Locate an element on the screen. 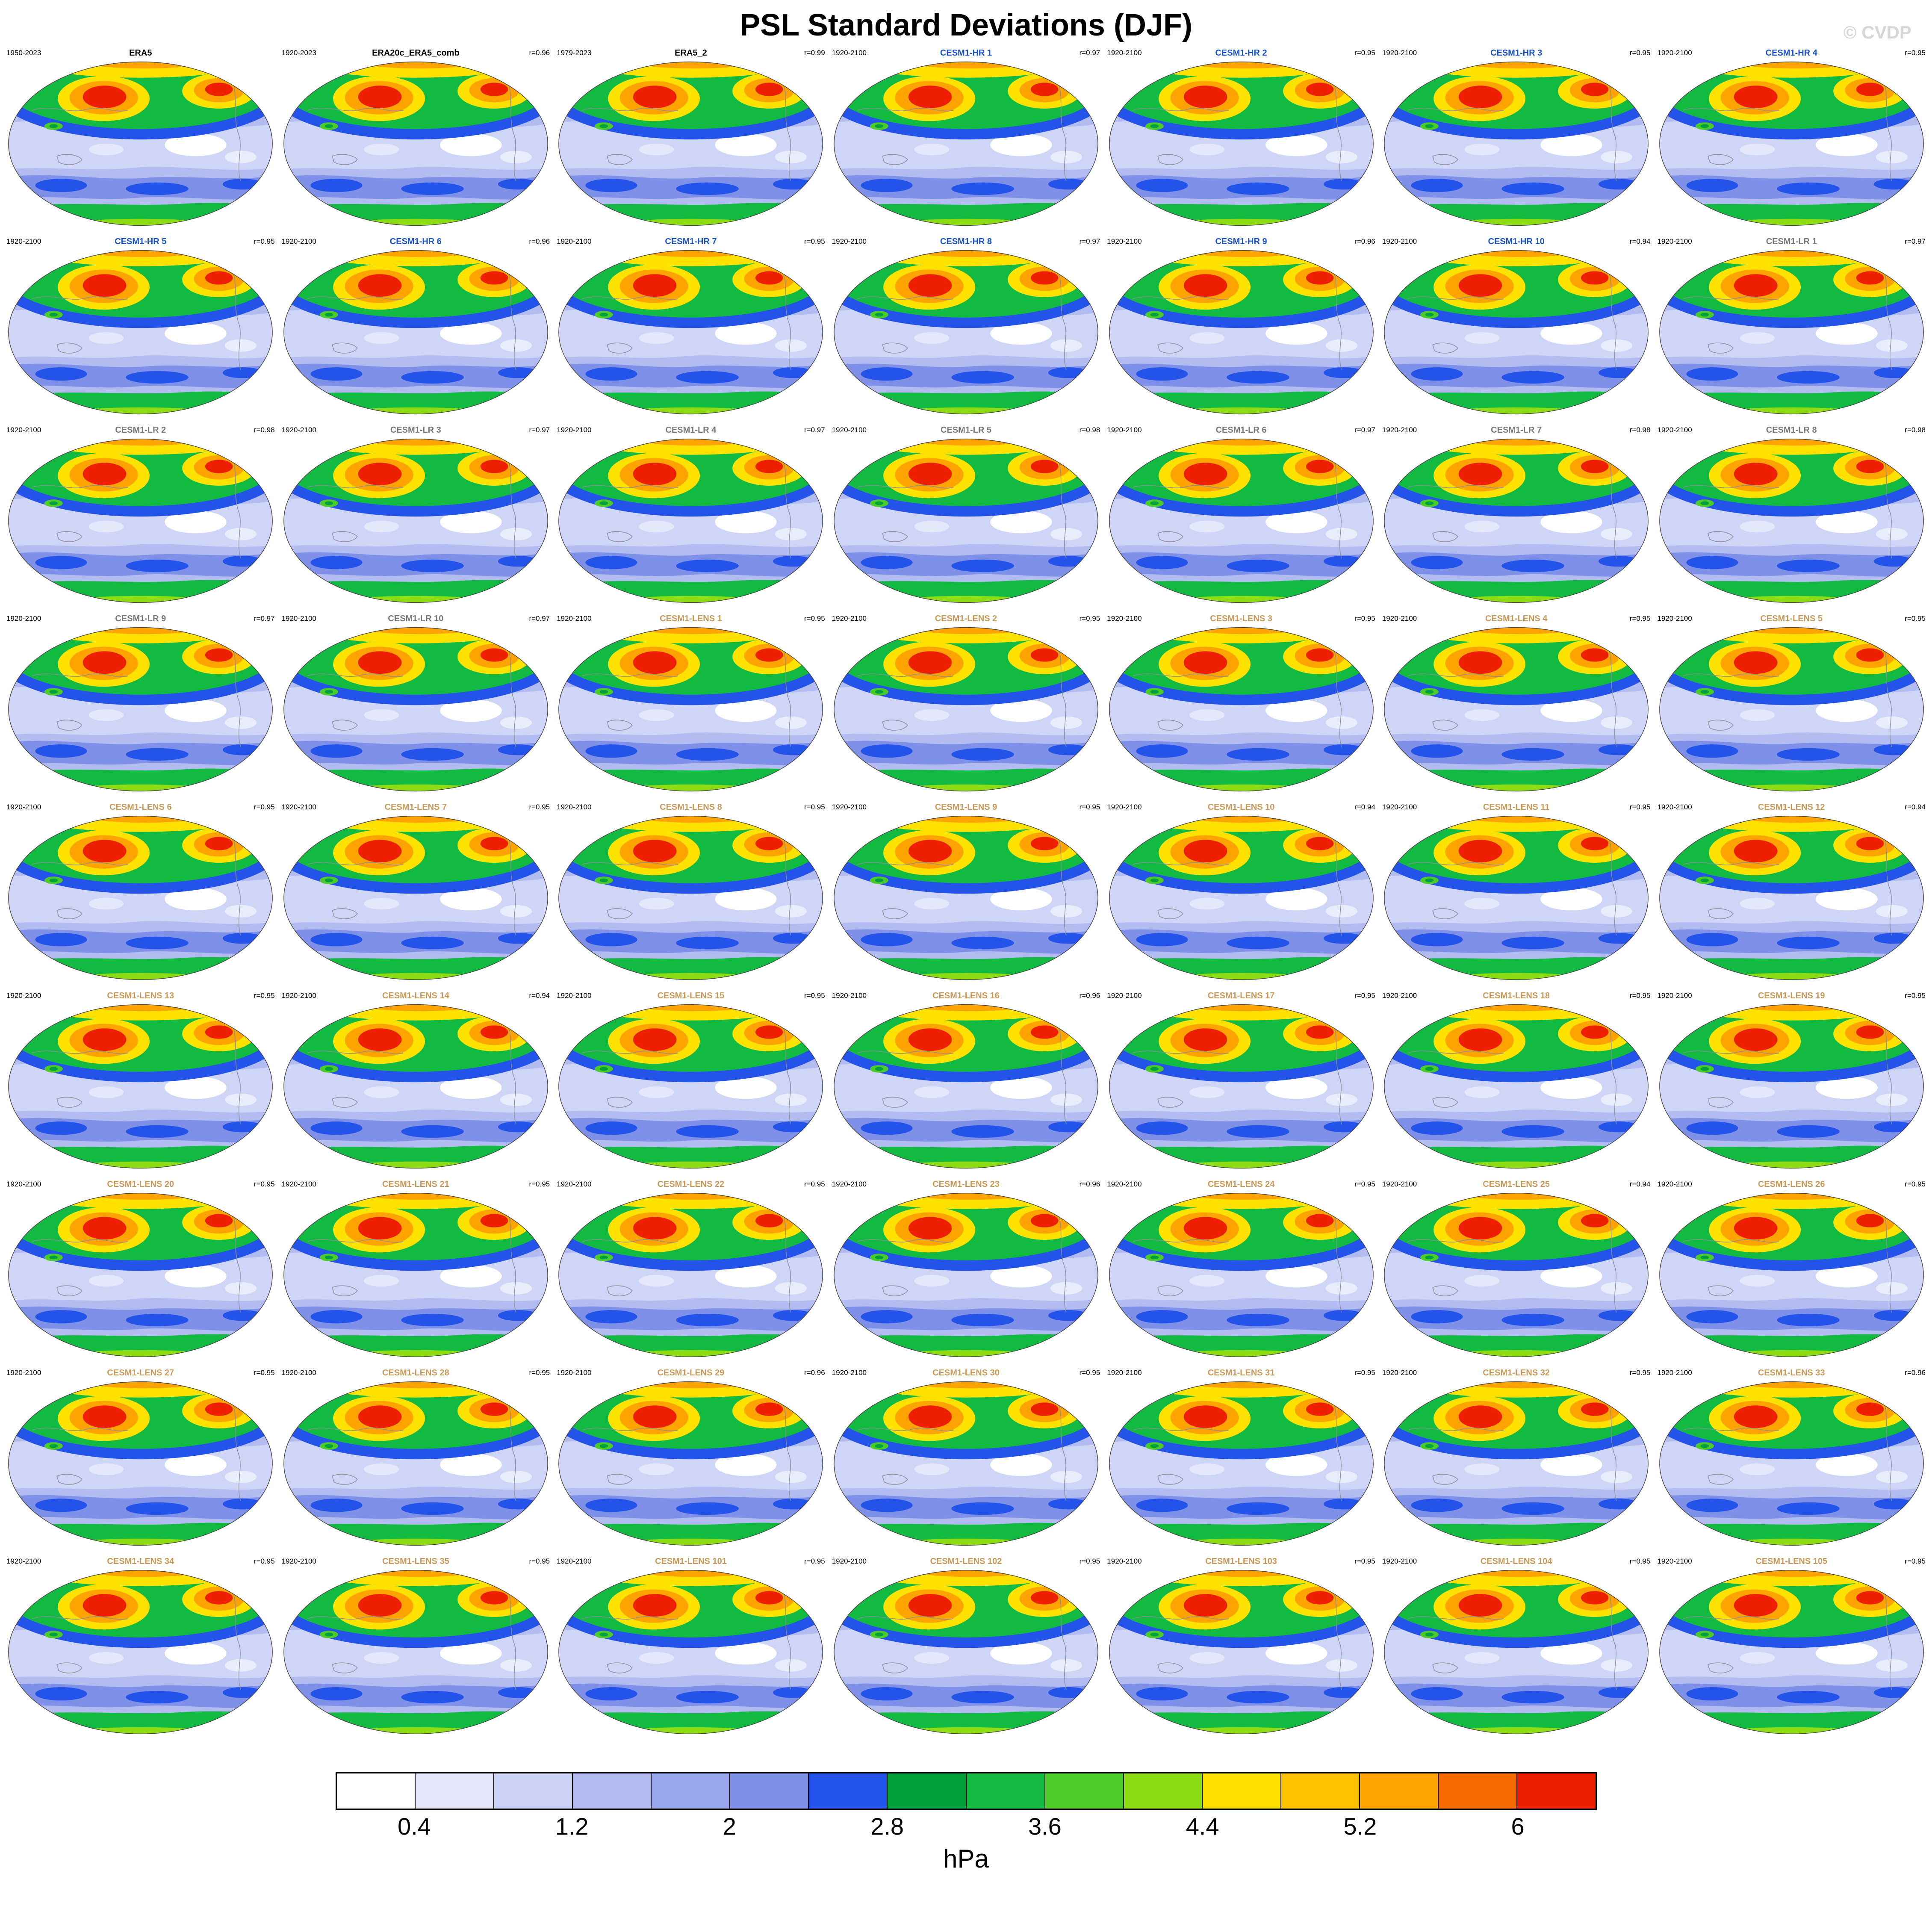  map-panel: 1920-2100 CESM1-LENS 35 r=0.95 is located at coordinates (416, 1648).